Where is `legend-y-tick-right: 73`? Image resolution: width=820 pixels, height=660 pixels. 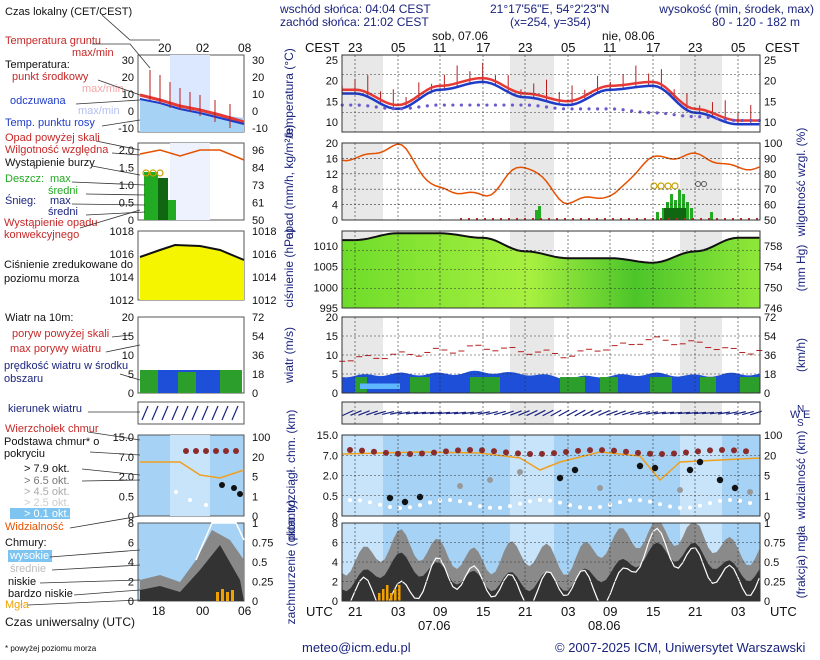
legend-y-tick-right: 73 is located at coordinates (258, 186).